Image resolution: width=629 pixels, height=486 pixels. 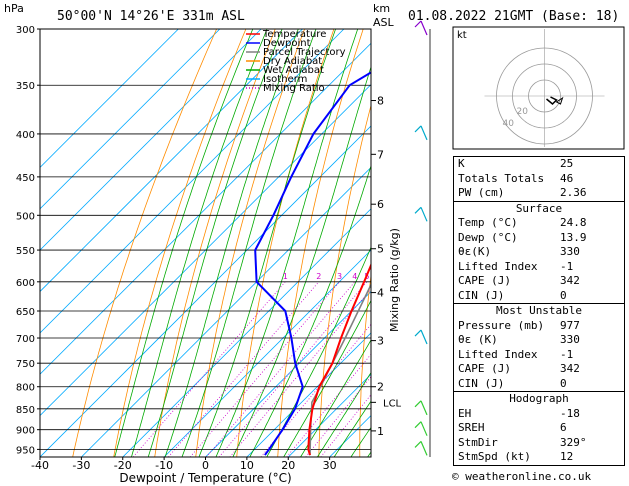 I want to click on km-tick-label: 4, so click(x=380, y=293).